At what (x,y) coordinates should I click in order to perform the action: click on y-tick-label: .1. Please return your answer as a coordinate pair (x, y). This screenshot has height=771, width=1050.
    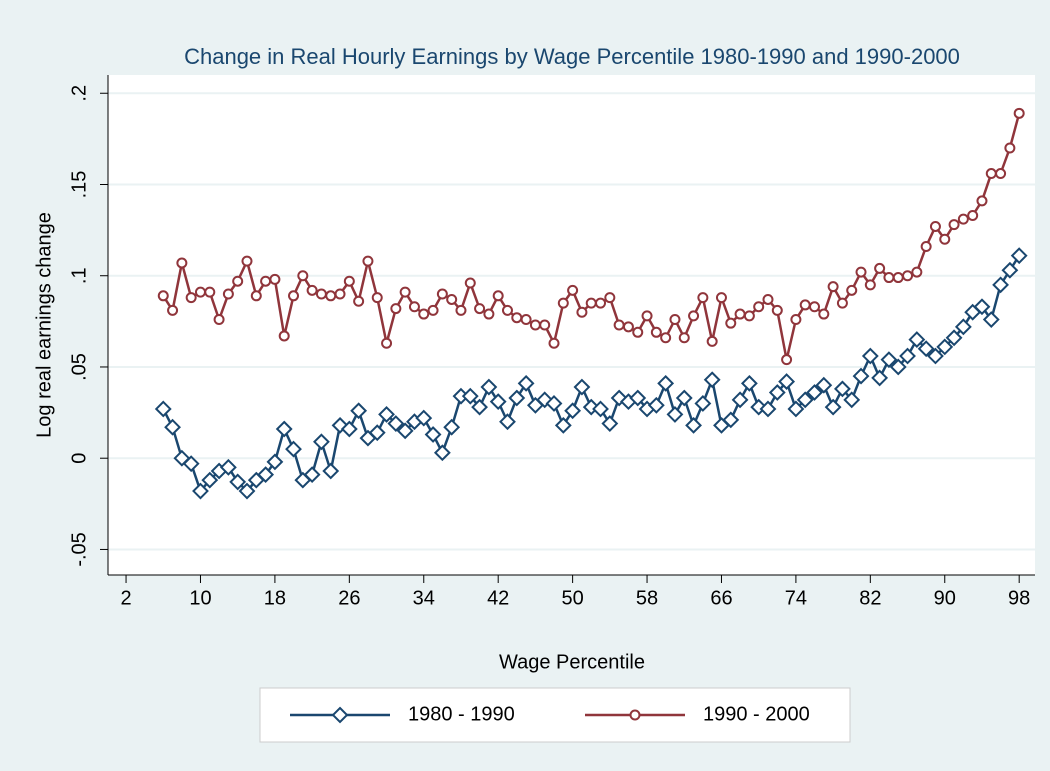
    Looking at the image, I should click on (79, 275).